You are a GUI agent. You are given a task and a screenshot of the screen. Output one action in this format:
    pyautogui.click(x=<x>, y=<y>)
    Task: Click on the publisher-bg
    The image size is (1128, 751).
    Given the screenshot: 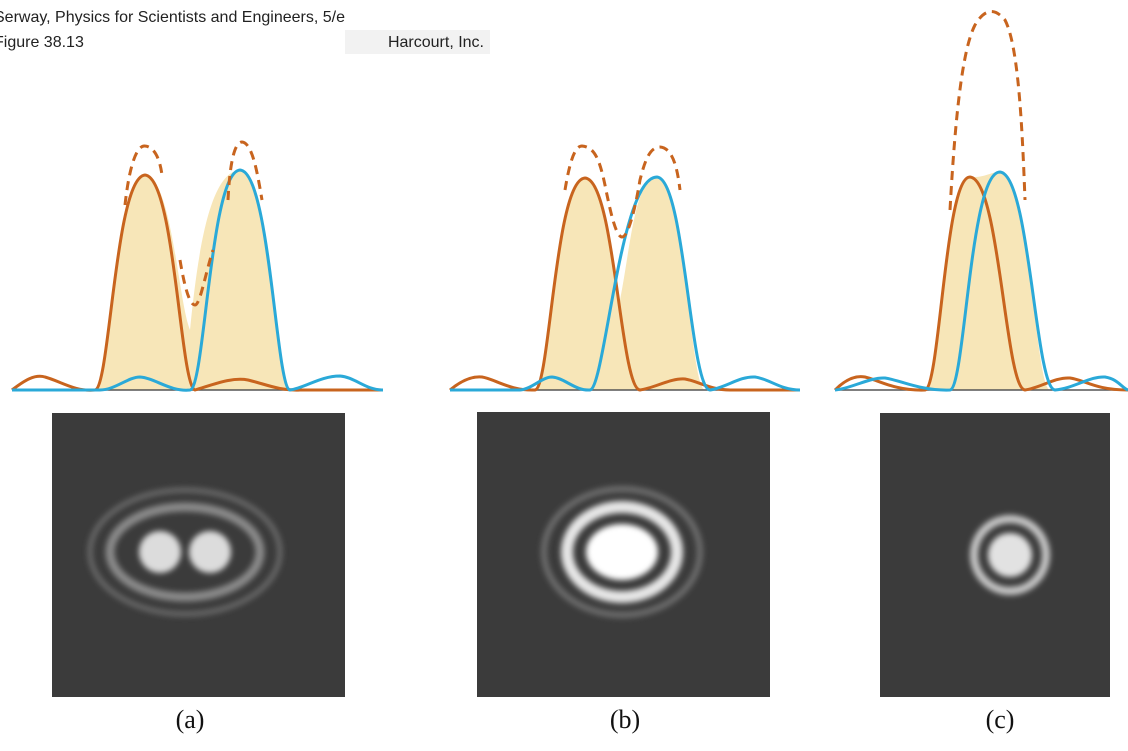 What is the action you would take?
    pyautogui.click(x=417, y=42)
    